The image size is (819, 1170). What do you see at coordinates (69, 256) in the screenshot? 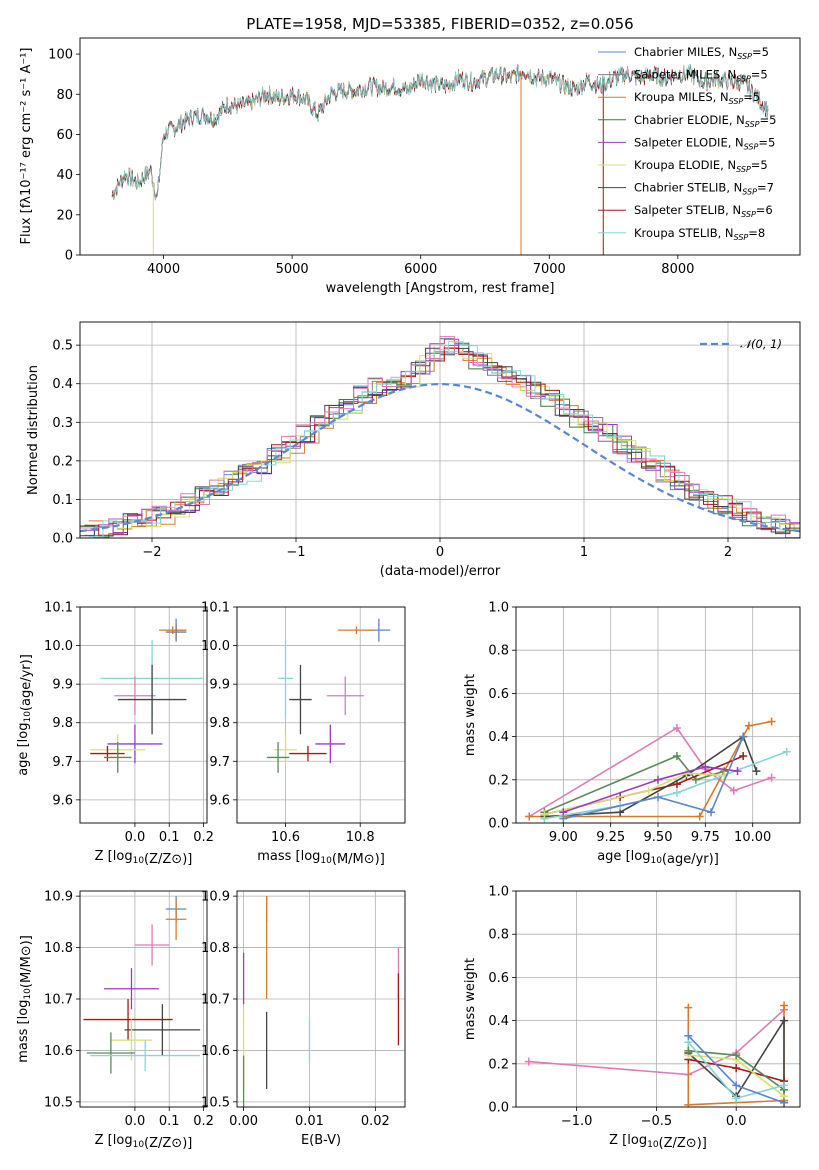
I see `y-tick-label: 0` at bounding box center [69, 256].